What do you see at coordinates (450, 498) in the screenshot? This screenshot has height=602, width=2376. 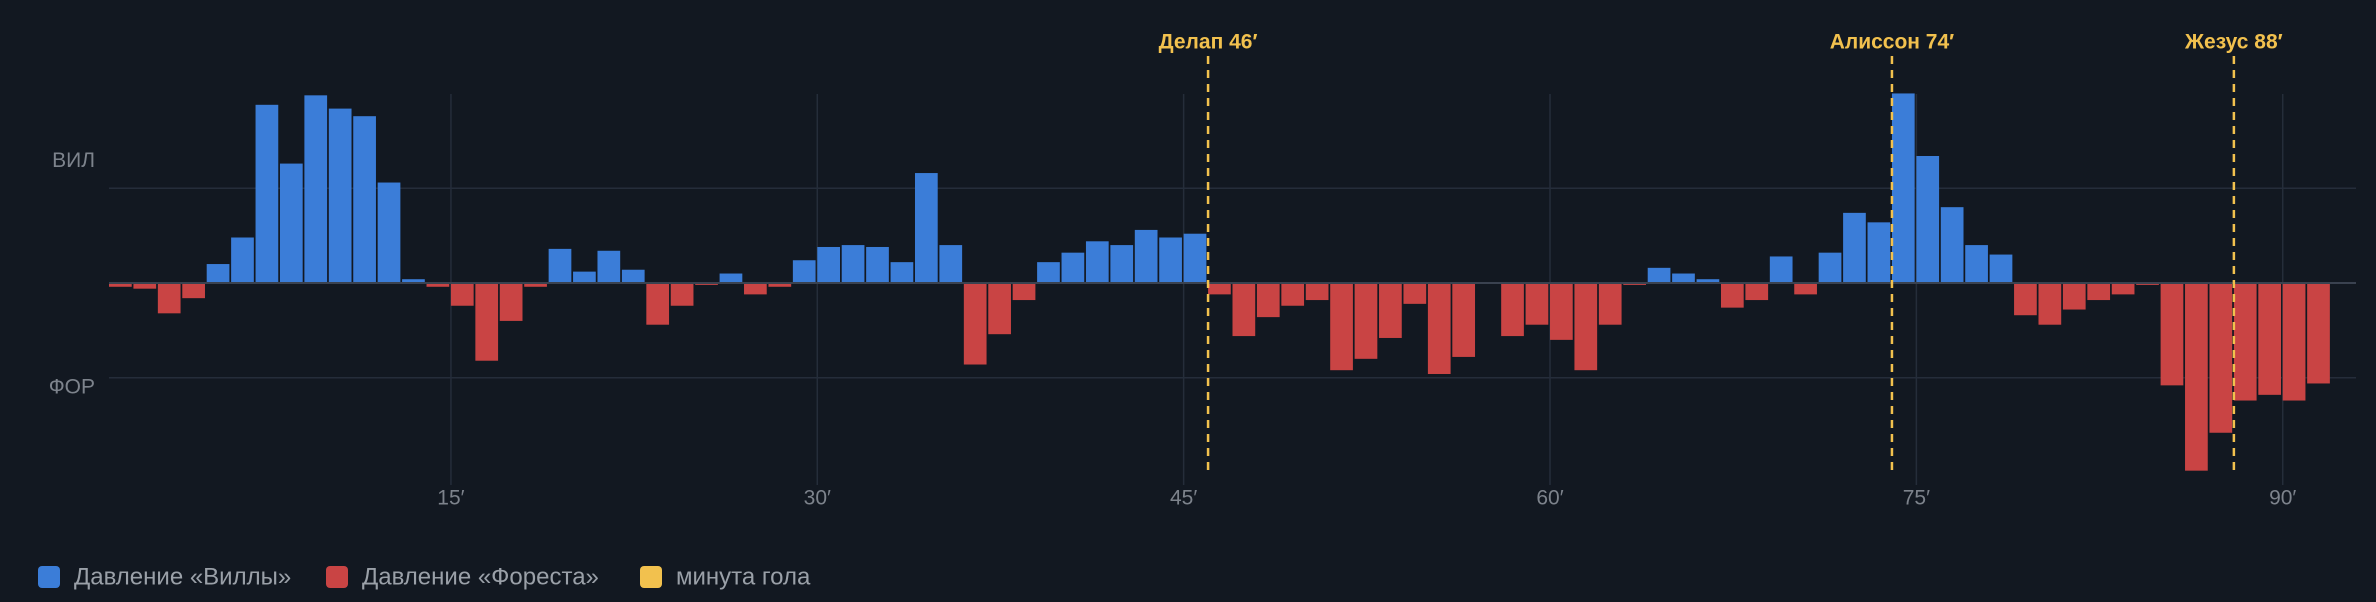 I see `x-tick-label: 15′` at bounding box center [450, 498].